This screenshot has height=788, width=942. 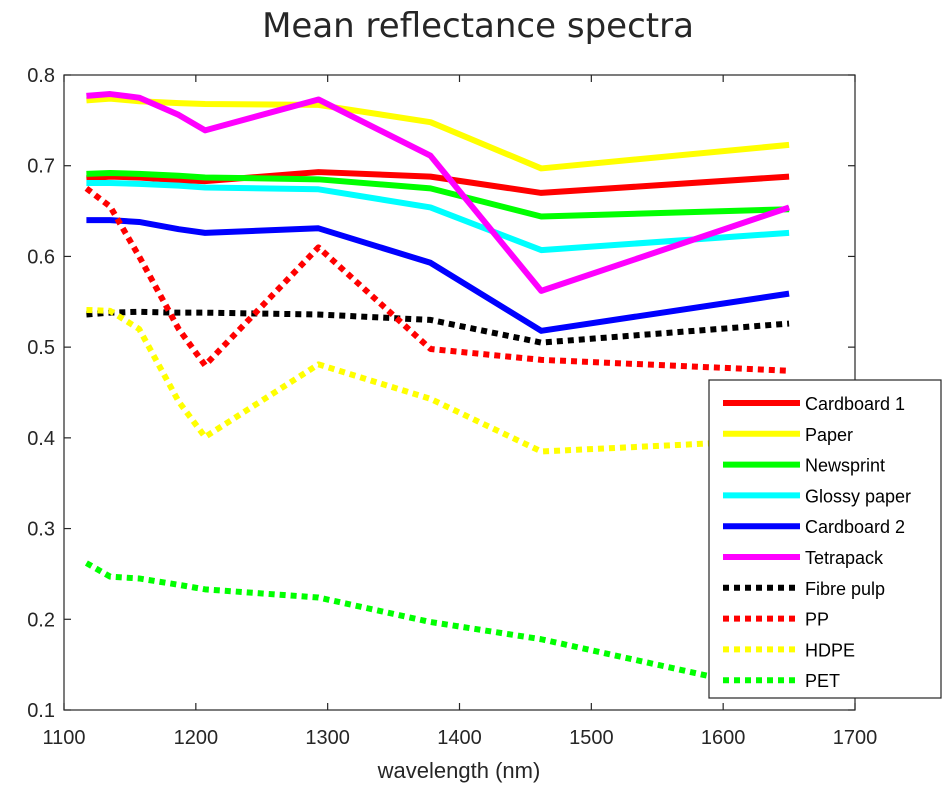 I want to click on legend-label-newsprint: Newsprint, so click(x=845, y=466).